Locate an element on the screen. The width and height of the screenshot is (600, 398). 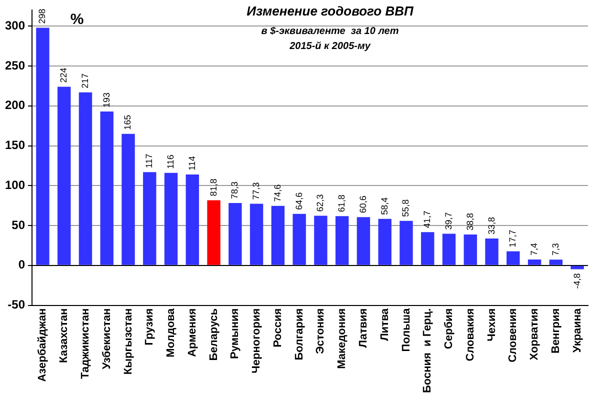
data-label: 81,8 is located at coordinates (213, 187).